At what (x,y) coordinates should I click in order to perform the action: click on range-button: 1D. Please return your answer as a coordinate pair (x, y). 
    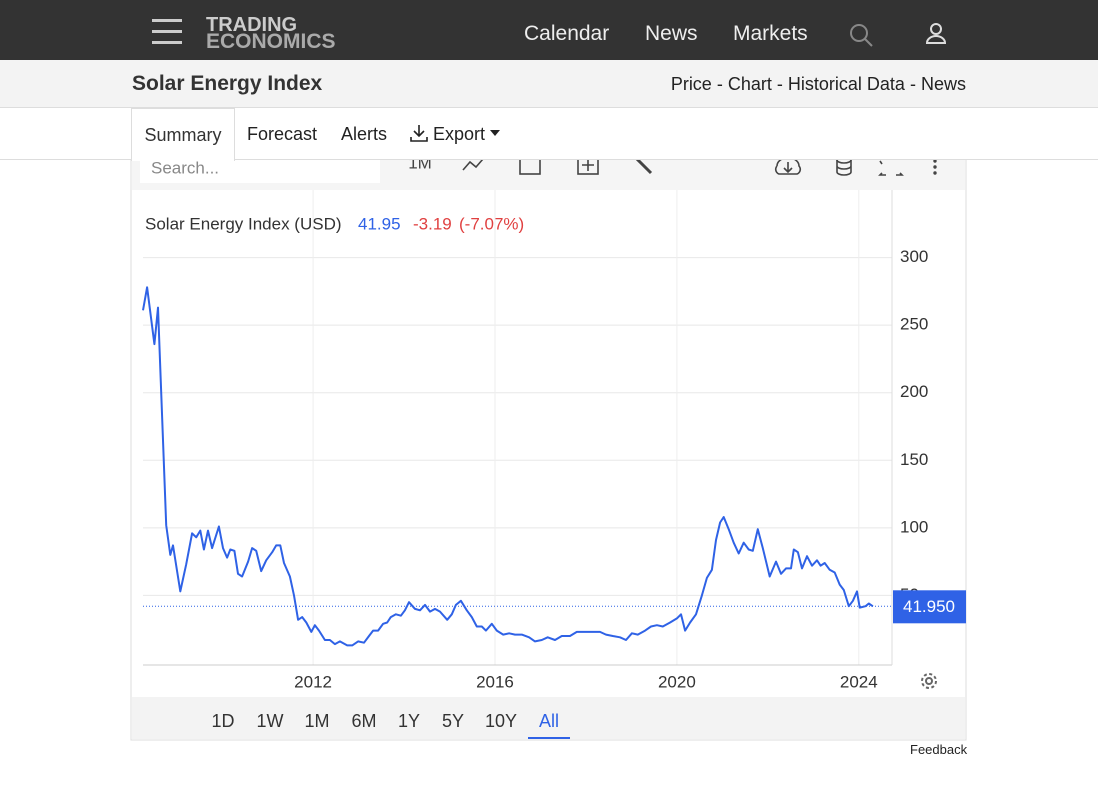
    Looking at the image, I should click on (222, 721).